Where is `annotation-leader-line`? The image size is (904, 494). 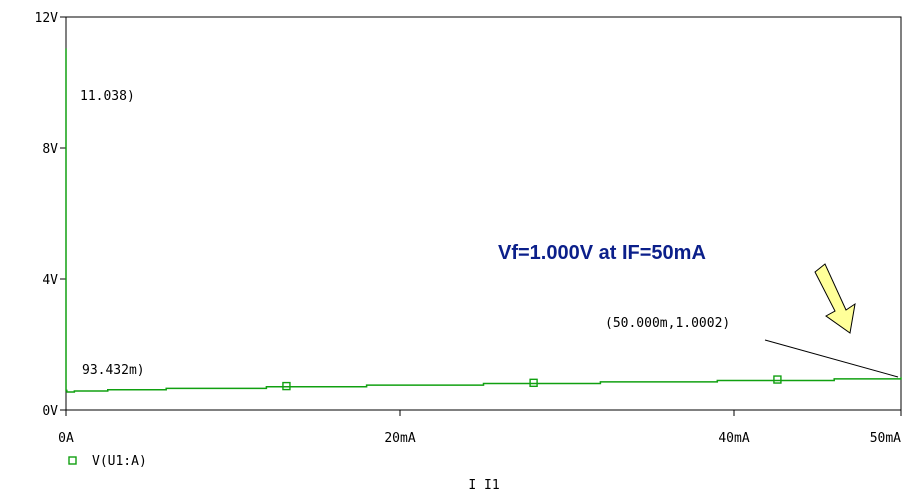 annotation-leader-line is located at coordinates (831, 358).